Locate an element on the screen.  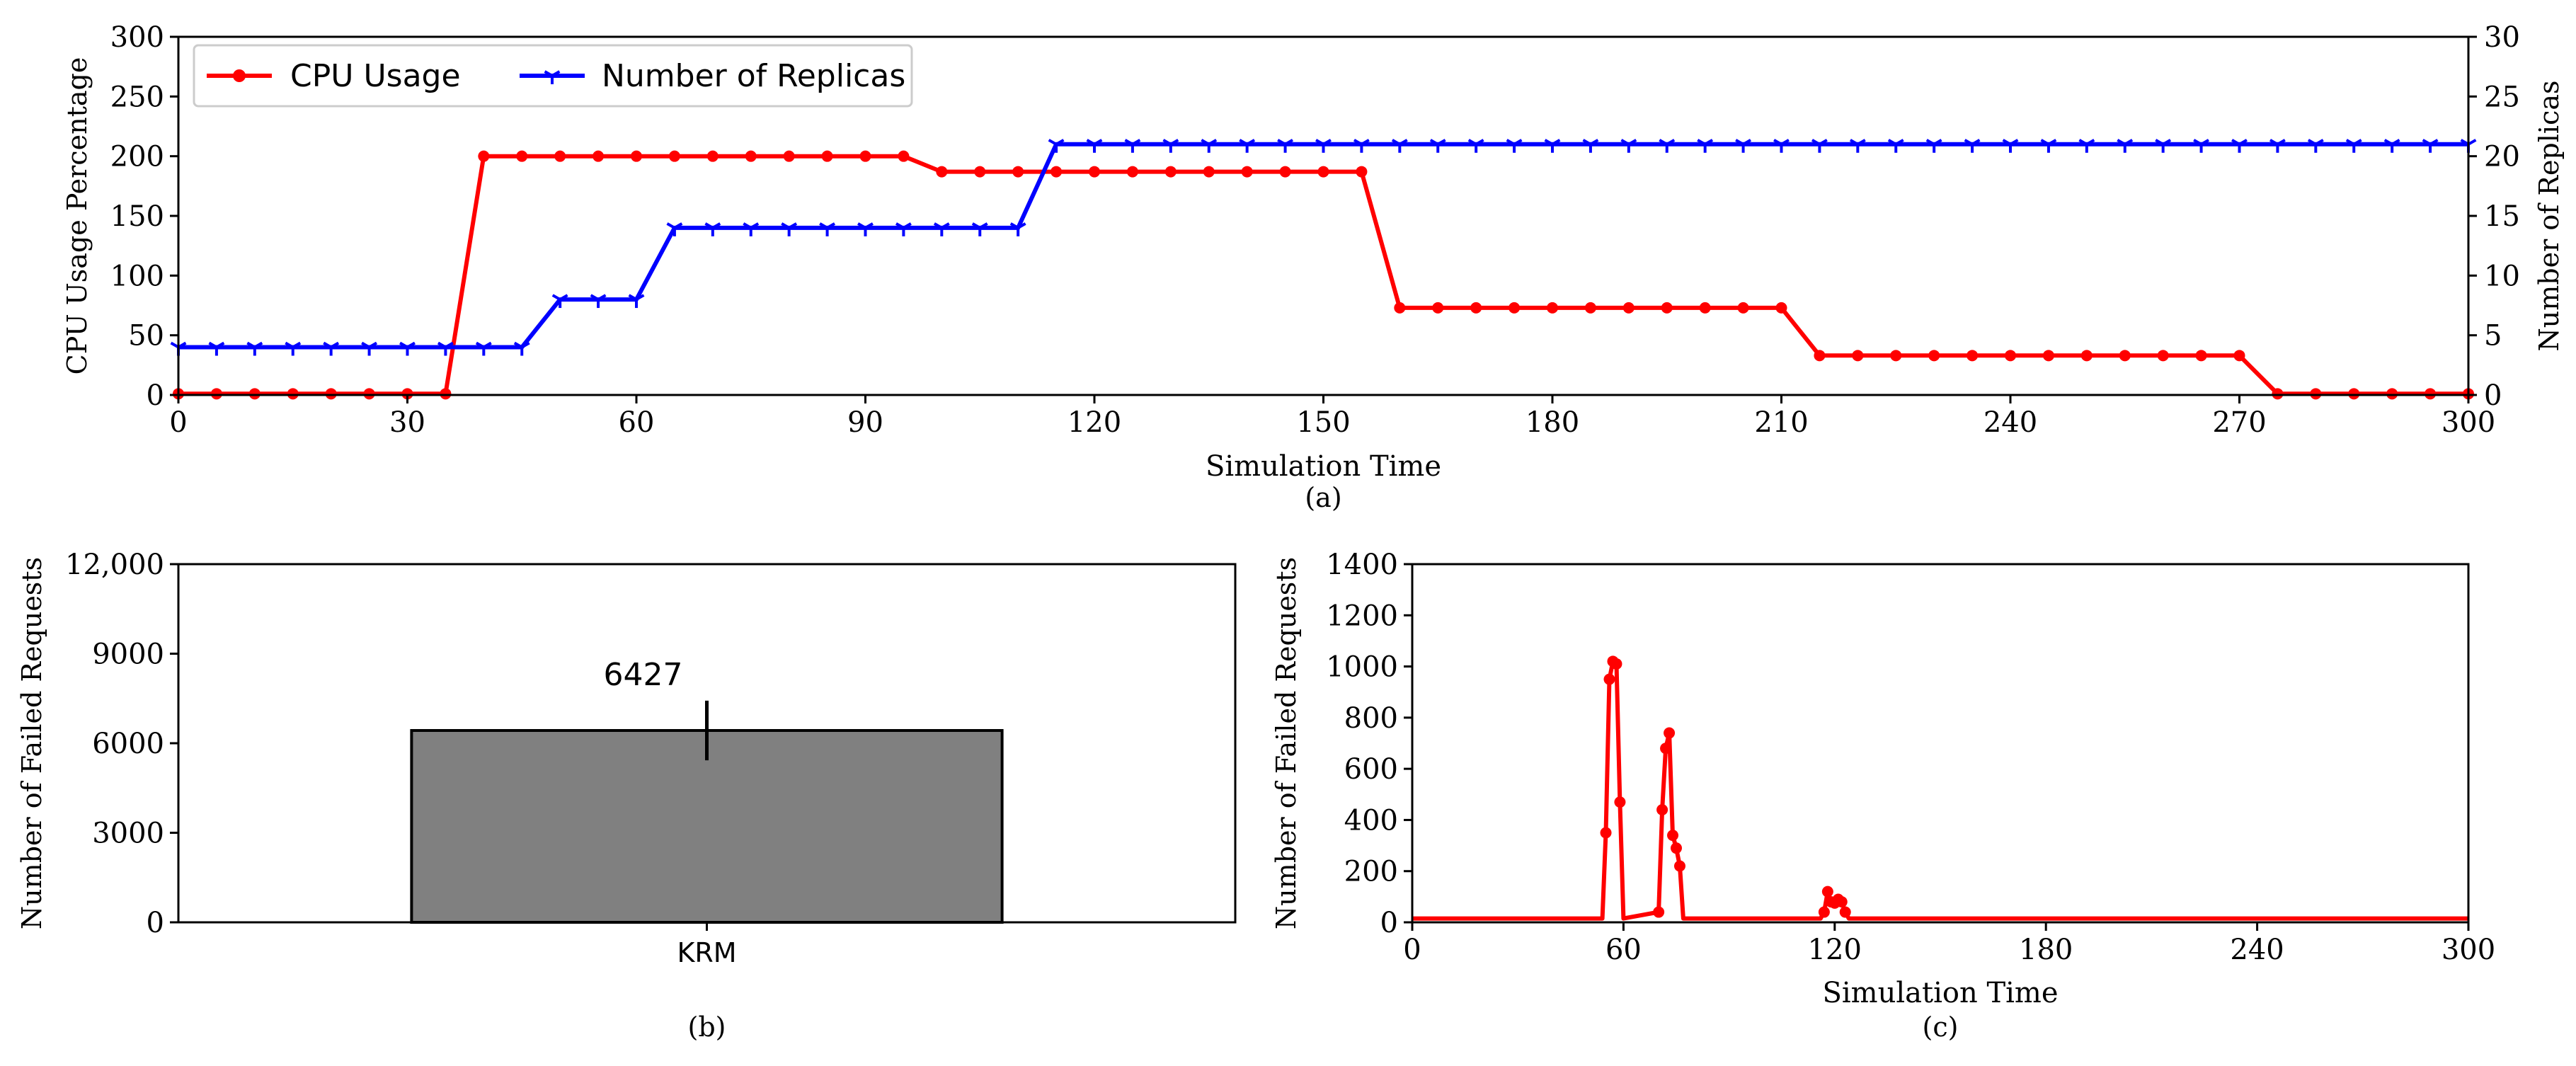
x-tick-label: KRM is located at coordinates (706, 953).